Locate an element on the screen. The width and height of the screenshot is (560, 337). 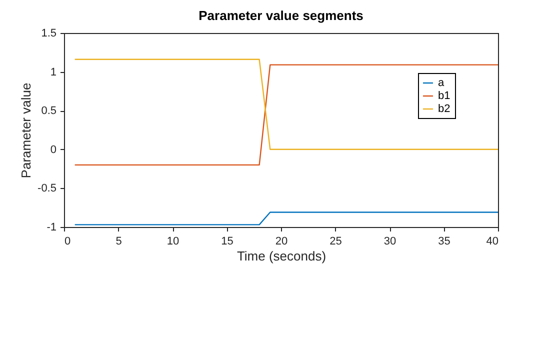
y-tick-label: -1 is located at coordinates (51, 228).